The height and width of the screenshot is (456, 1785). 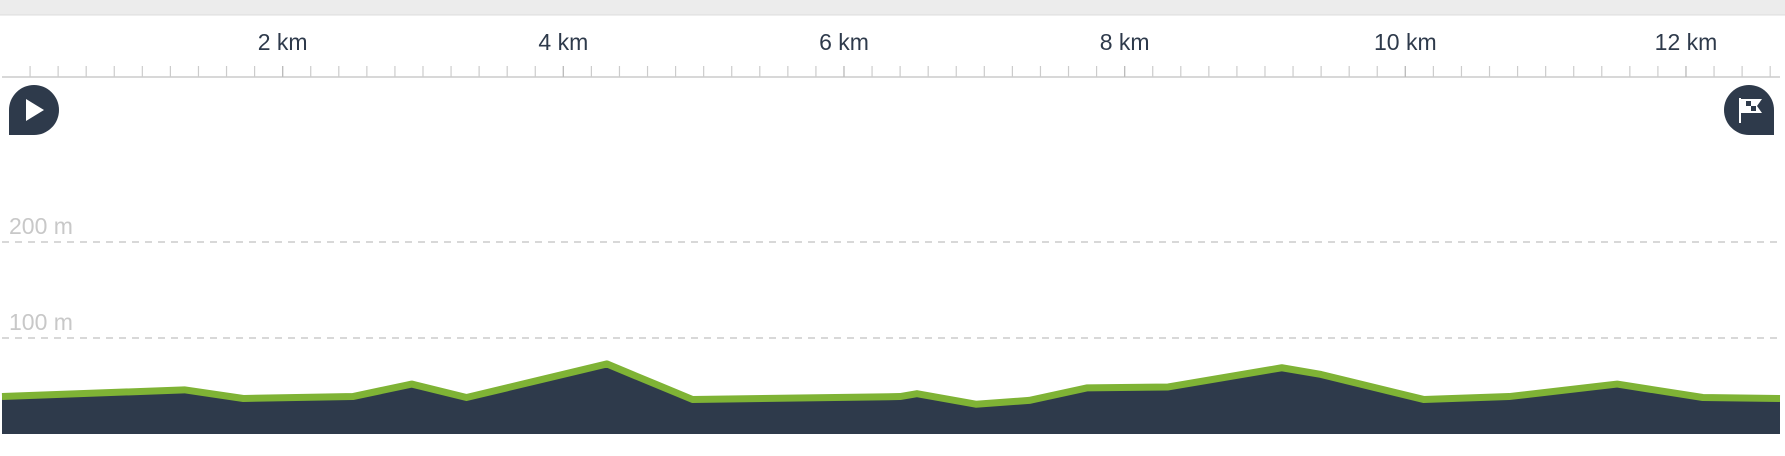 I want to click on x-tick-label: 6 km, so click(x=844, y=42).